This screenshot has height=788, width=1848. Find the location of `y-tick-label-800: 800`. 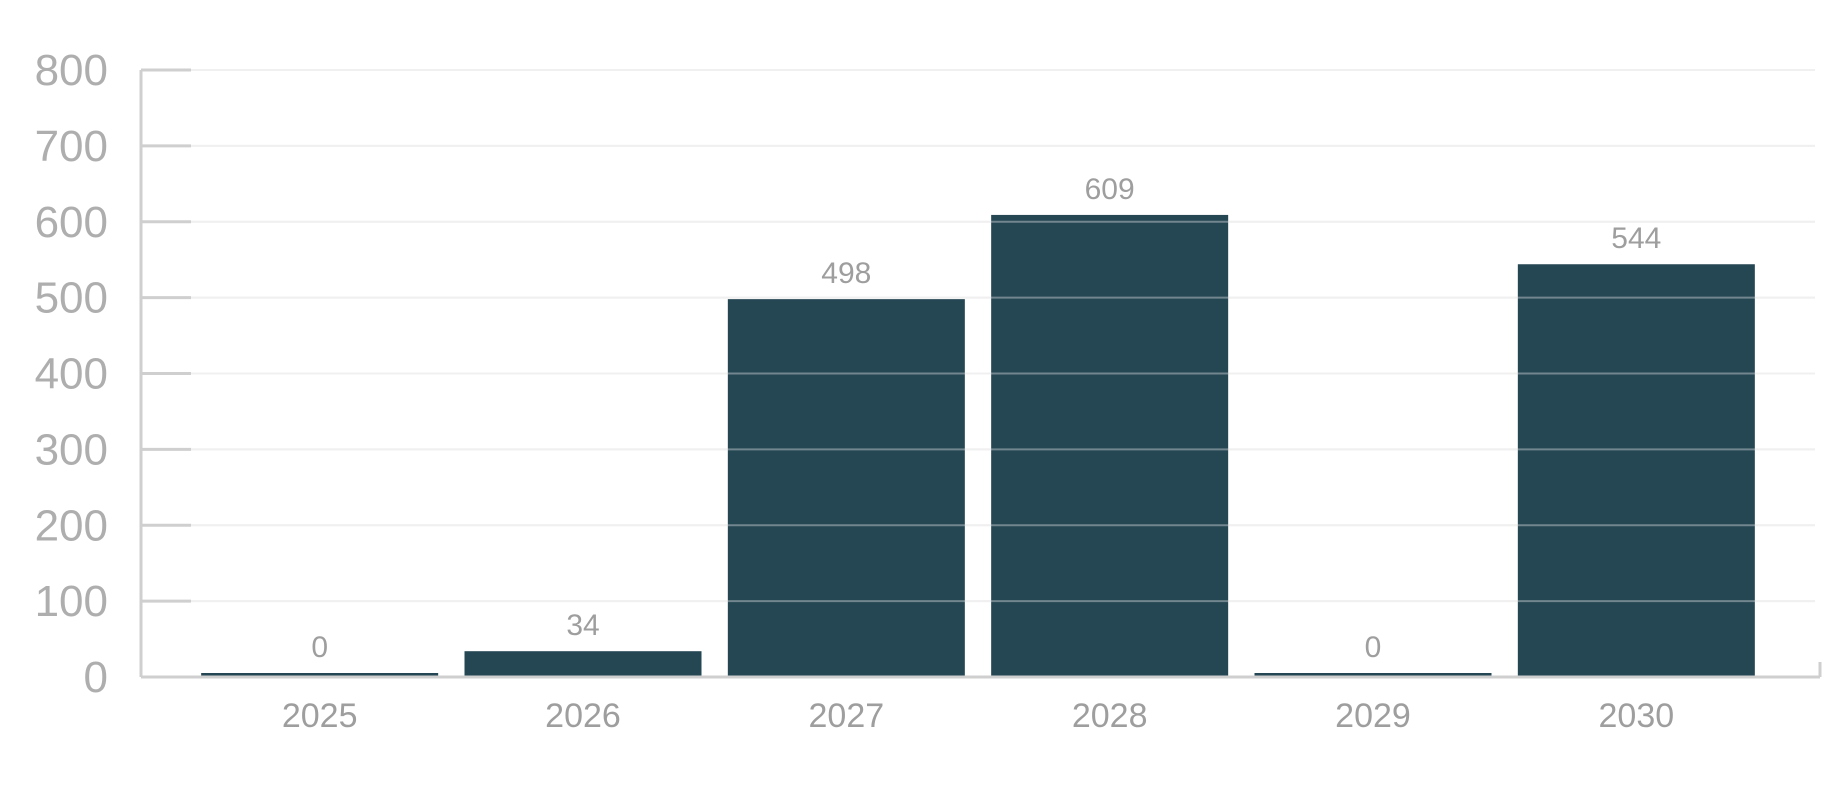

y-tick-label-800: 800 is located at coordinates (71, 70).